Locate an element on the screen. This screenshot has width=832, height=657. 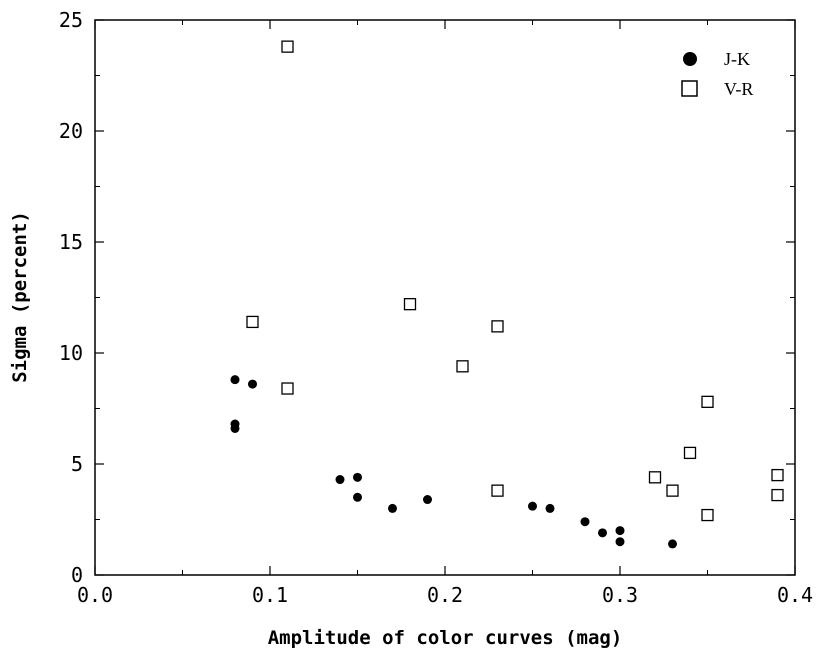
y-tick-label: 0 is located at coordinates (77, 575).